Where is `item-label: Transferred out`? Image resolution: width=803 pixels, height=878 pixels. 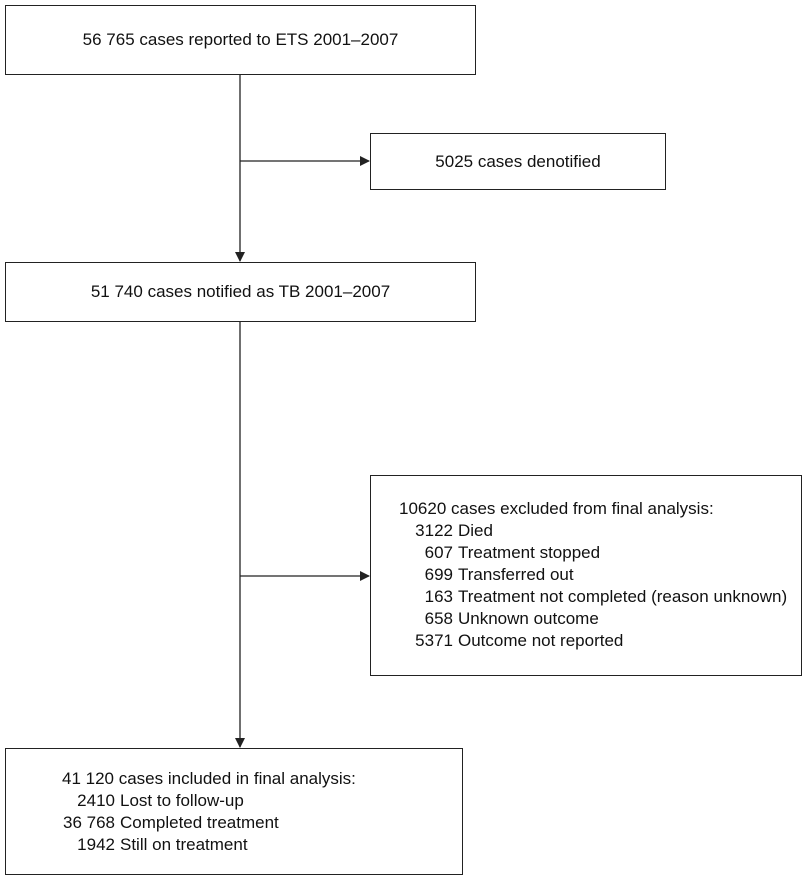 item-label: Transferred out is located at coordinates (516, 574).